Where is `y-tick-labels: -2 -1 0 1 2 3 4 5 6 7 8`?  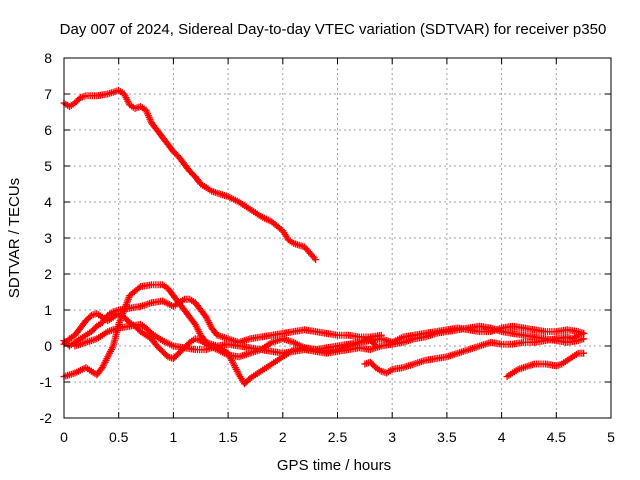 y-tick-labels: -2 -1 0 1 2 3 4 5 6 7 8 is located at coordinates (46, 238).